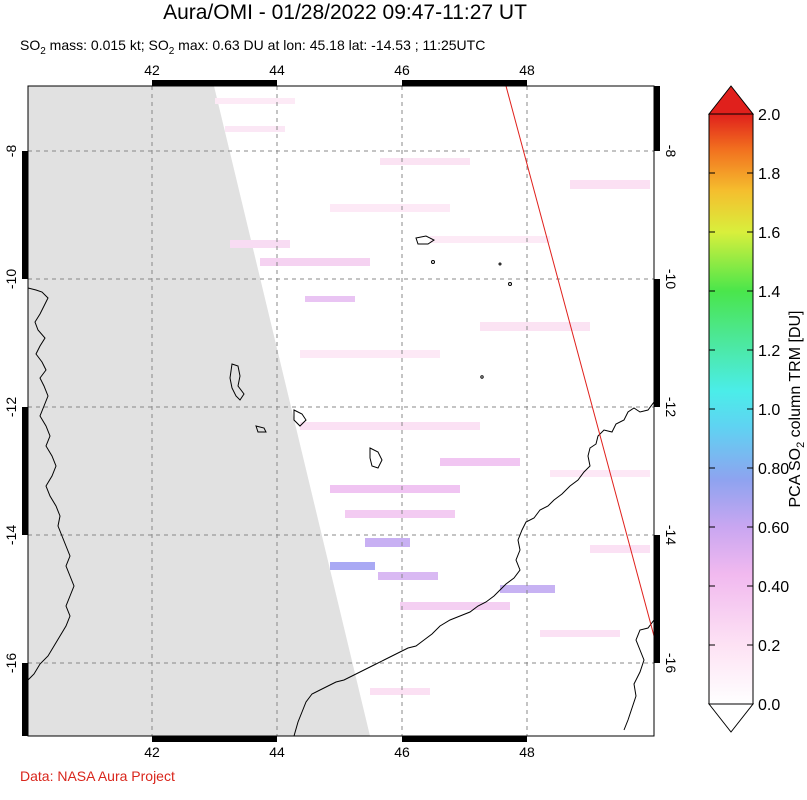  What do you see at coordinates (425, 240) in the screenshot?
I see `aldabra` at bounding box center [425, 240].